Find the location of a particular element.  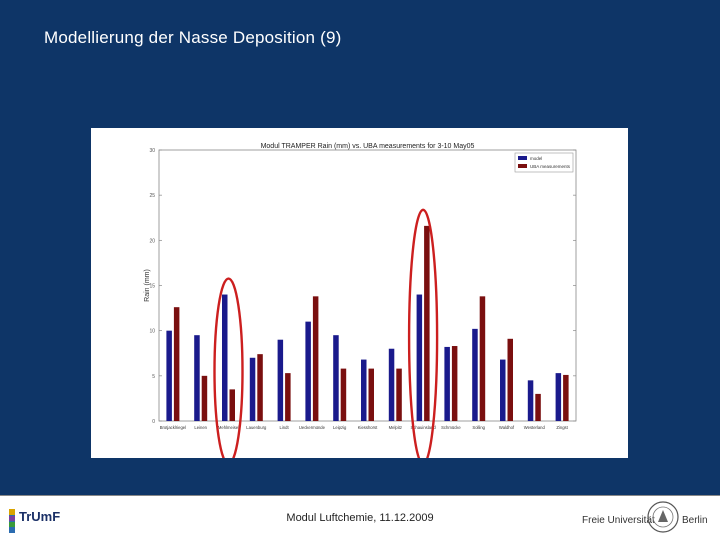

trumf-logo: TrUmF is located at coordinates (47, 517).